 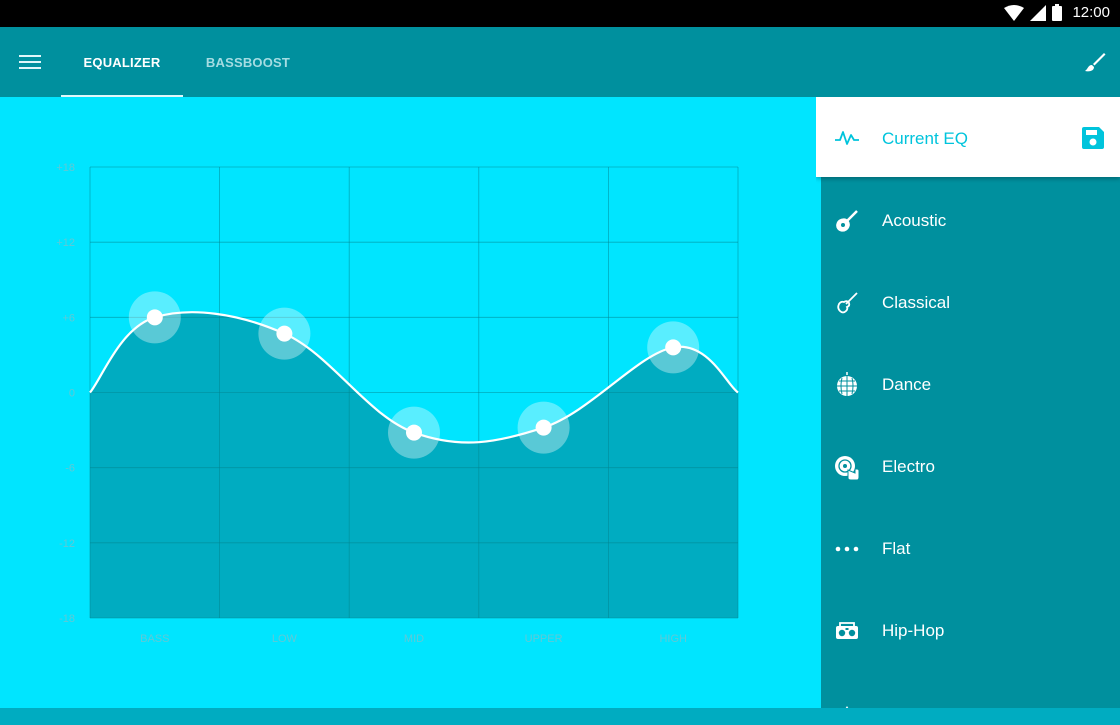 What do you see at coordinates (67, 619) in the screenshot?
I see `y-tick-label: -18` at bounding box center [67, 619].